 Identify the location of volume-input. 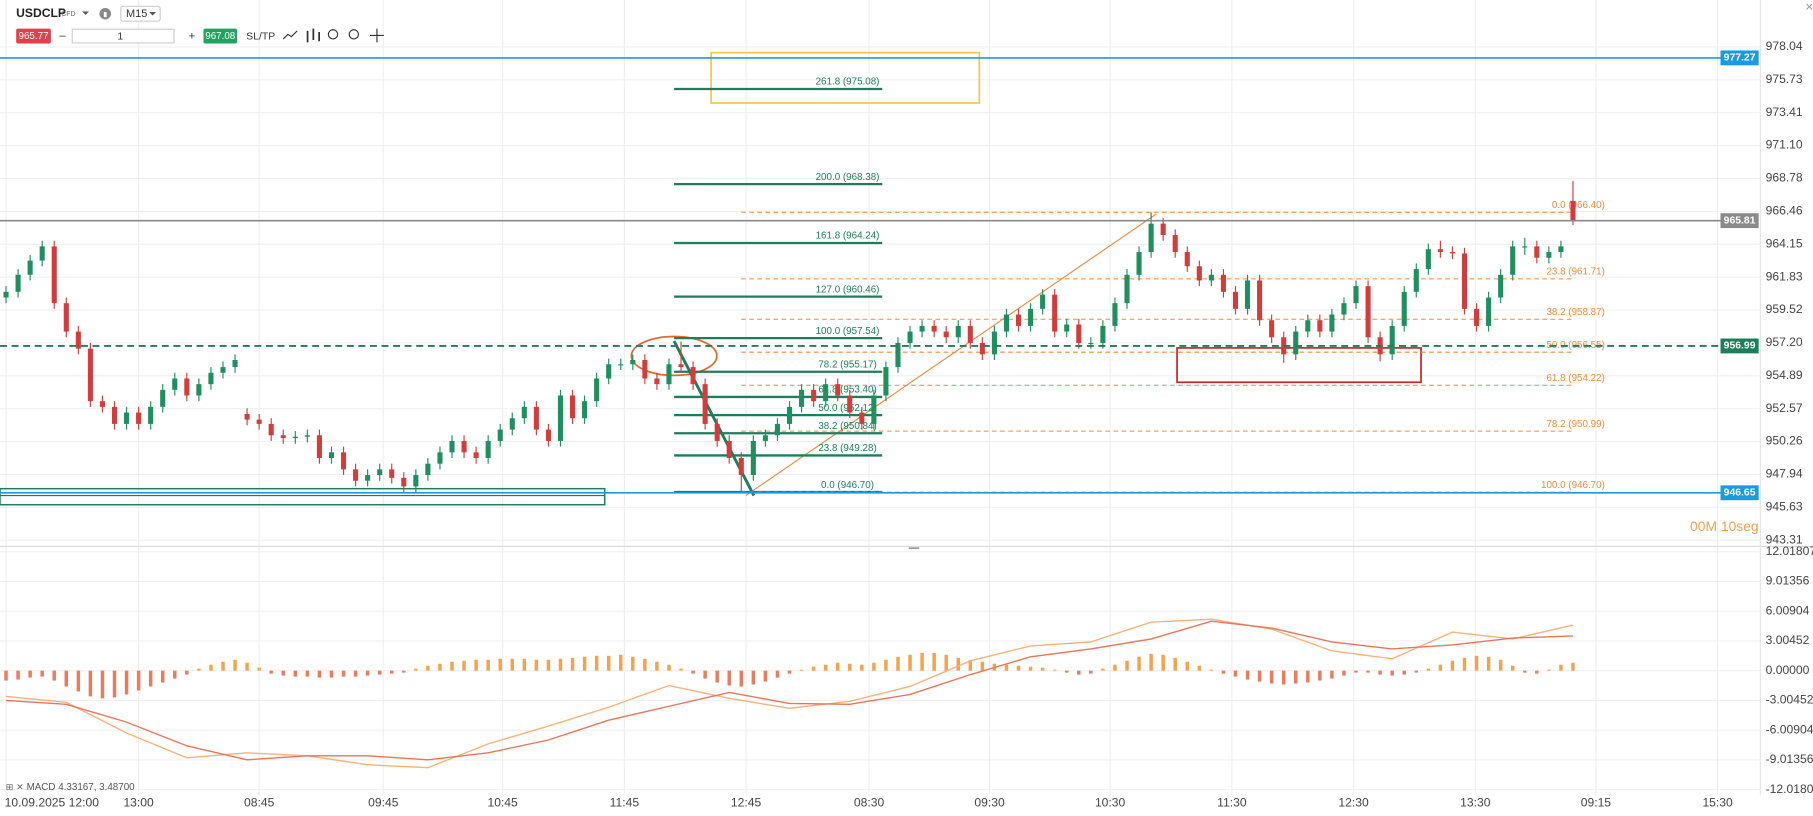
(123, 36).